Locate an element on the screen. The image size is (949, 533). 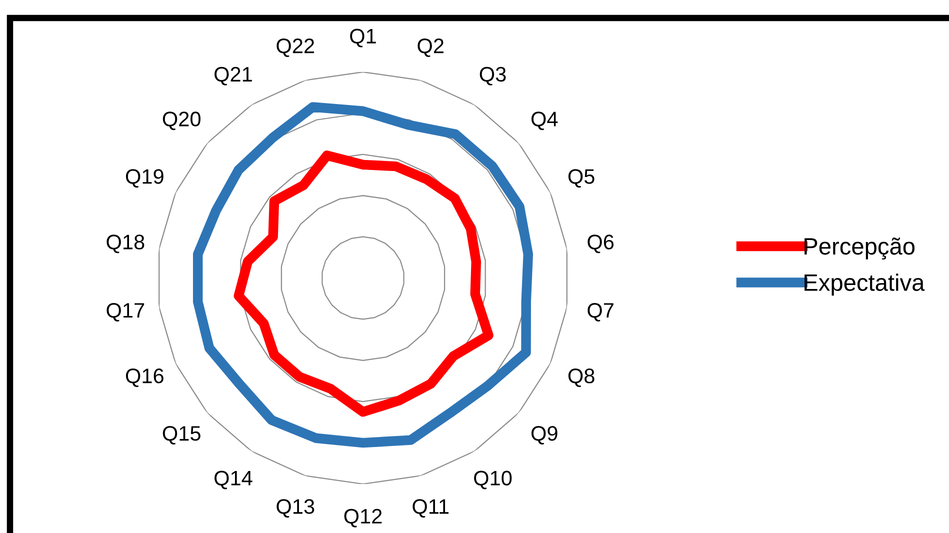
spoke-label: Q14 is located at coordinates (233, 480).